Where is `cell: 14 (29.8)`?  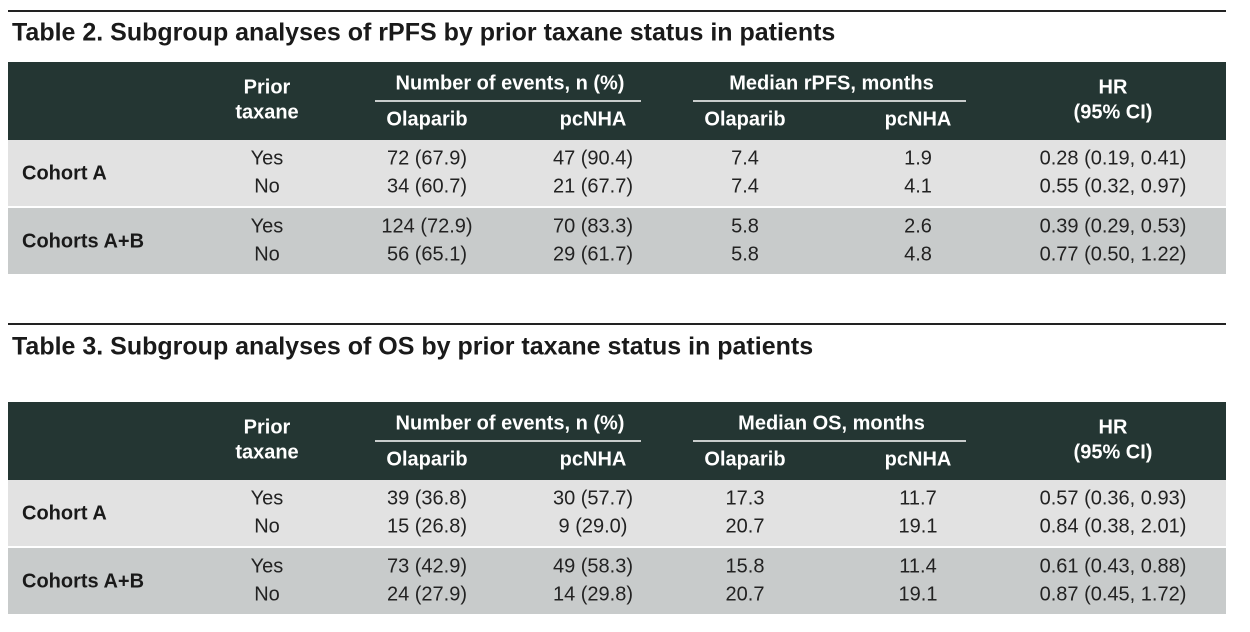 cell: 14 (29.8) is located at coordinates (593, 594).